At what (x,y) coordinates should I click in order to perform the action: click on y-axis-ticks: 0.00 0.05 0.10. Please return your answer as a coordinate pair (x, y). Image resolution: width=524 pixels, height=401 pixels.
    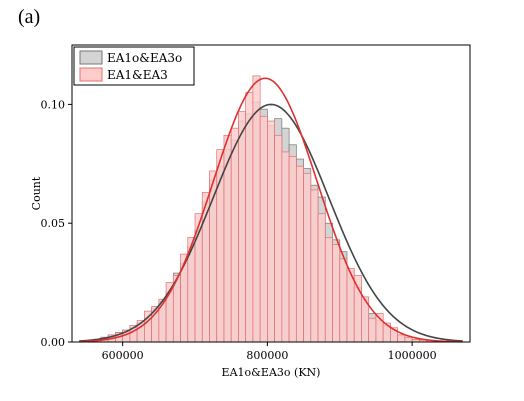
    Looking at the image, I should click on (56, 223).